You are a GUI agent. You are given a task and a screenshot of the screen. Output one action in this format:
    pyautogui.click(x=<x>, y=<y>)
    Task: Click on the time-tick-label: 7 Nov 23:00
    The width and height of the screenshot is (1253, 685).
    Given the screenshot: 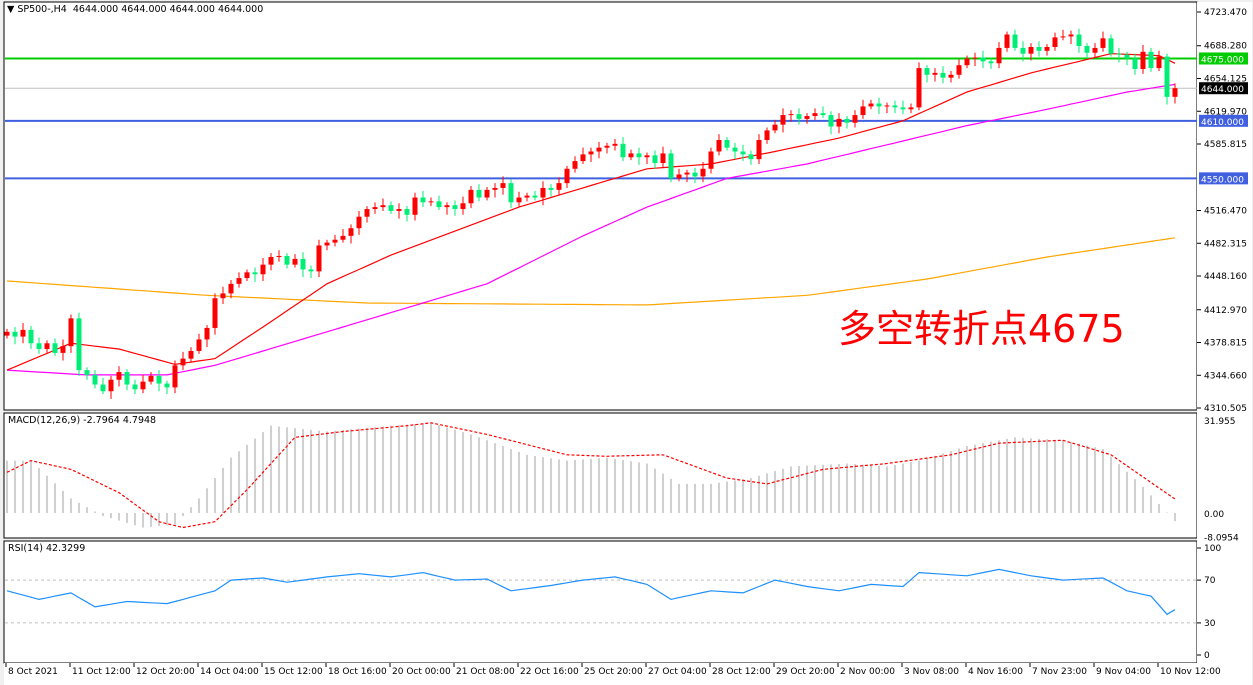 What is the action you would take?
    pyautogui.click(x=1059, y=672)
    